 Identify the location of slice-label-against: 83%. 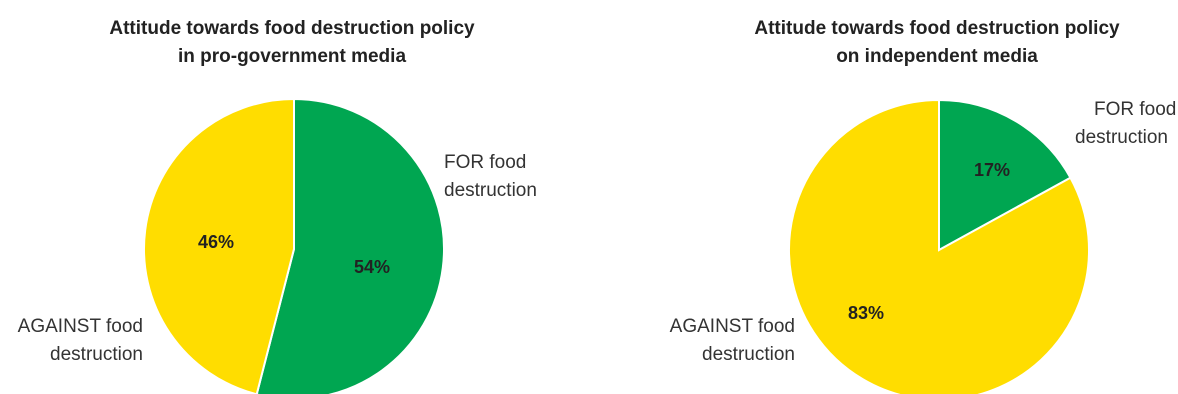
(866, 313).